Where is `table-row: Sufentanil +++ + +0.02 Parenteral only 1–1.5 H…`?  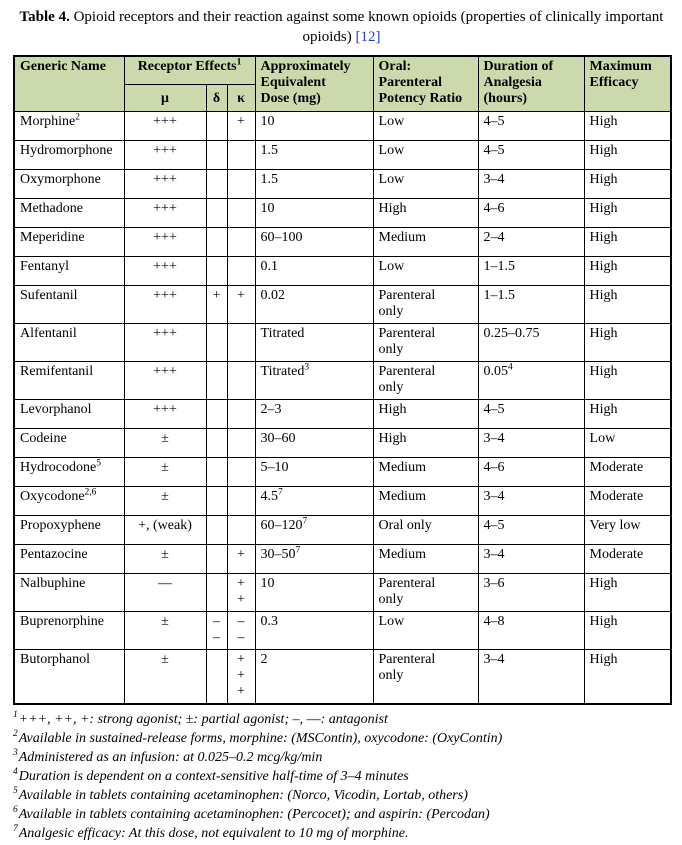
table-row: Sufentanil +++ + +0.02 Parenteral only 1–1.5 H… is located at coordinates (342, 304).